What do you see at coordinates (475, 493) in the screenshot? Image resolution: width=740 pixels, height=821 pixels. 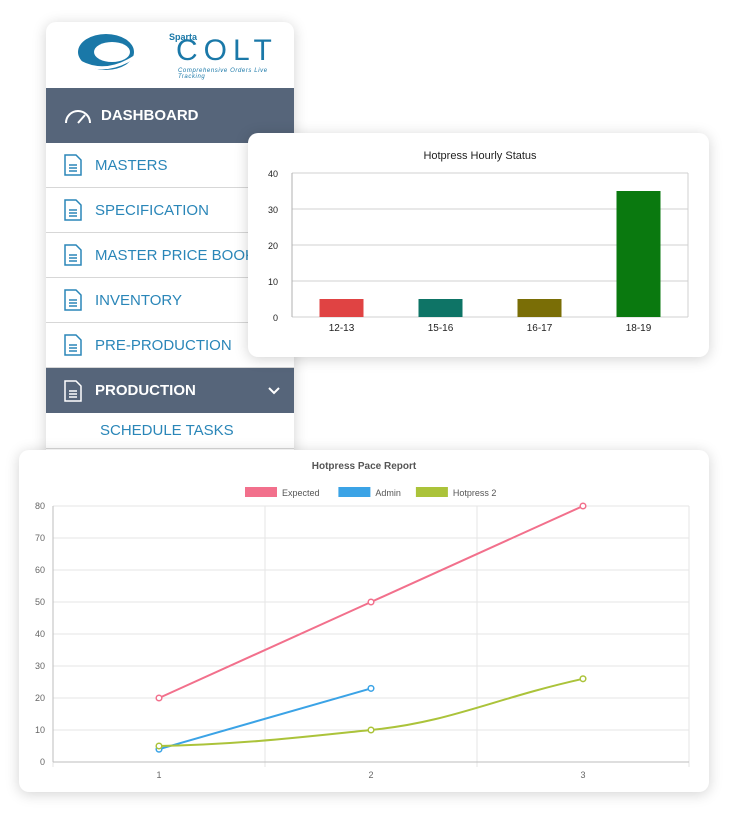 I see `legend-label: Hotpress 2` at bounding box center [475, 493].